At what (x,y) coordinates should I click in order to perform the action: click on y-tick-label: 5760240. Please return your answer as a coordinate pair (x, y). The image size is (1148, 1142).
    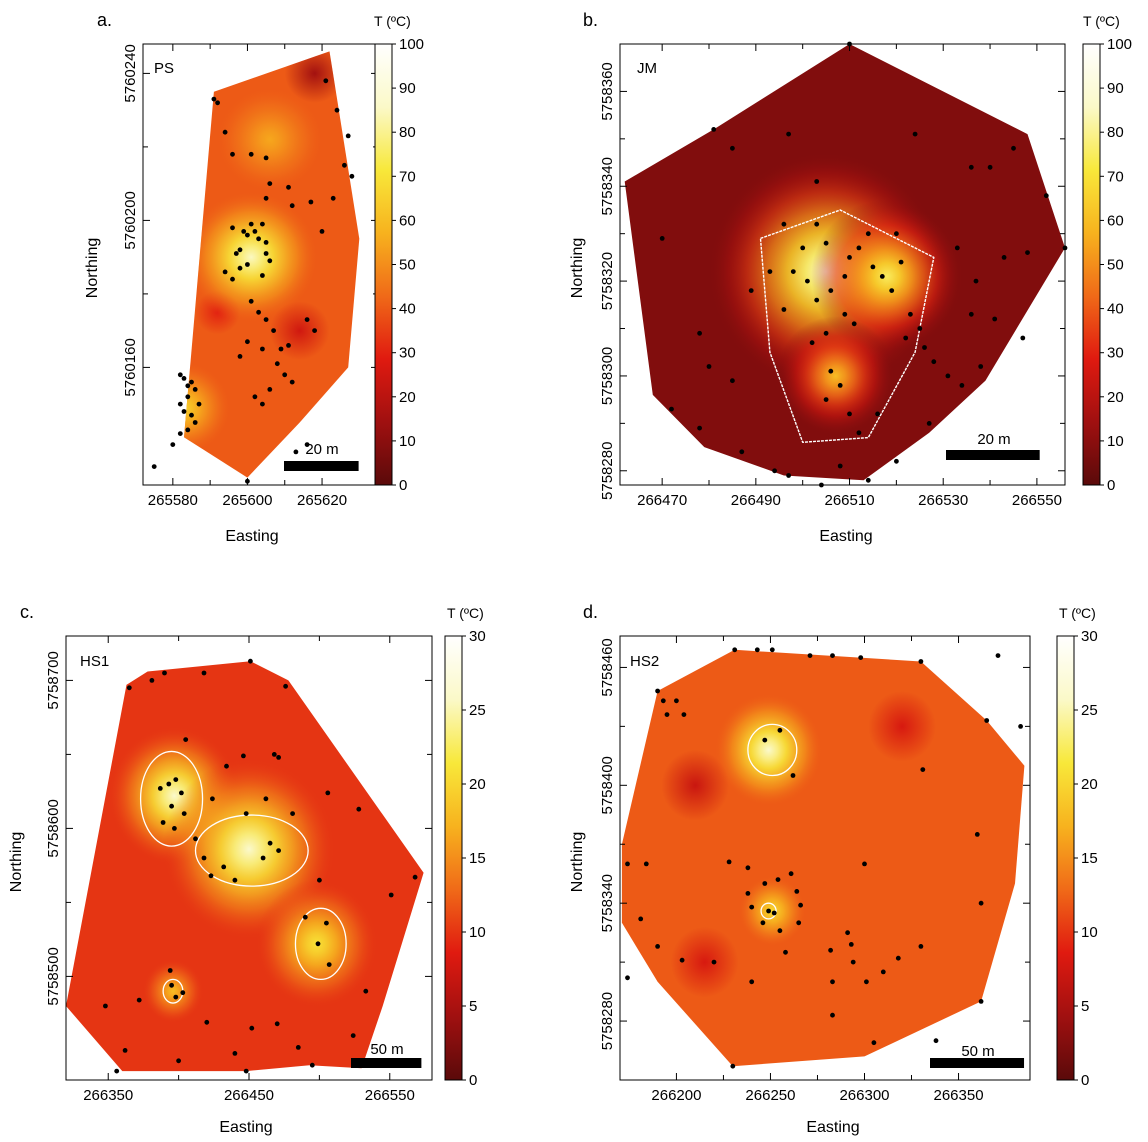
    Looking at the image, I should click on (130, 73).